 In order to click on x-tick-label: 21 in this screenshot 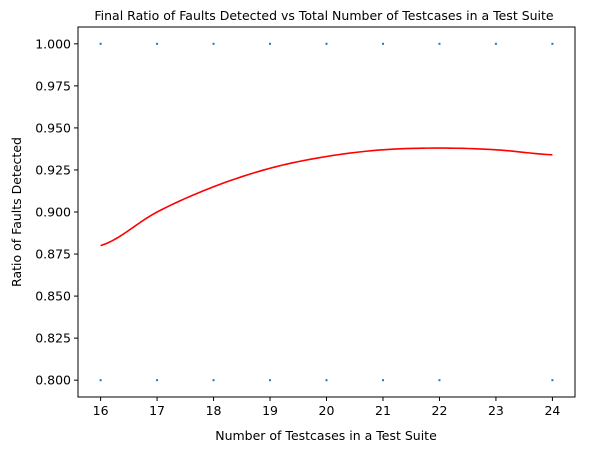, I will do `click(383, 410)`.